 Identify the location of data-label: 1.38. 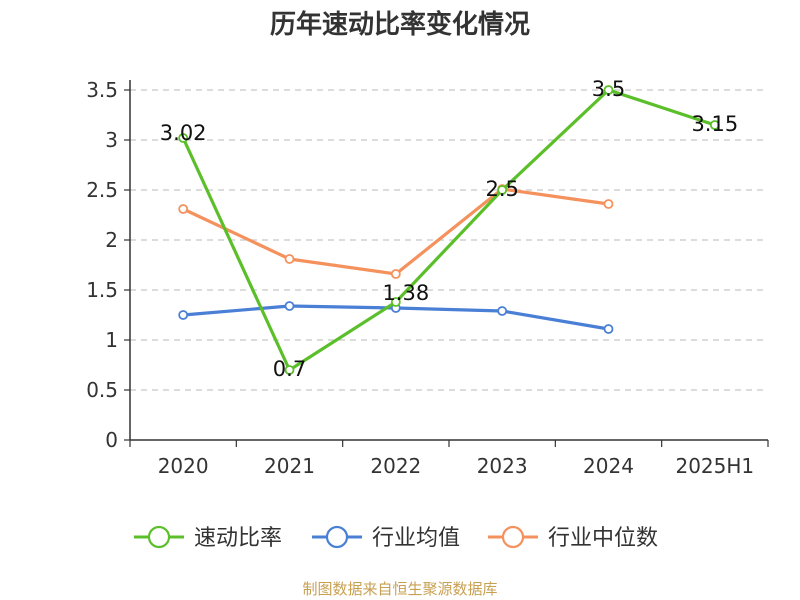
(405, 293).